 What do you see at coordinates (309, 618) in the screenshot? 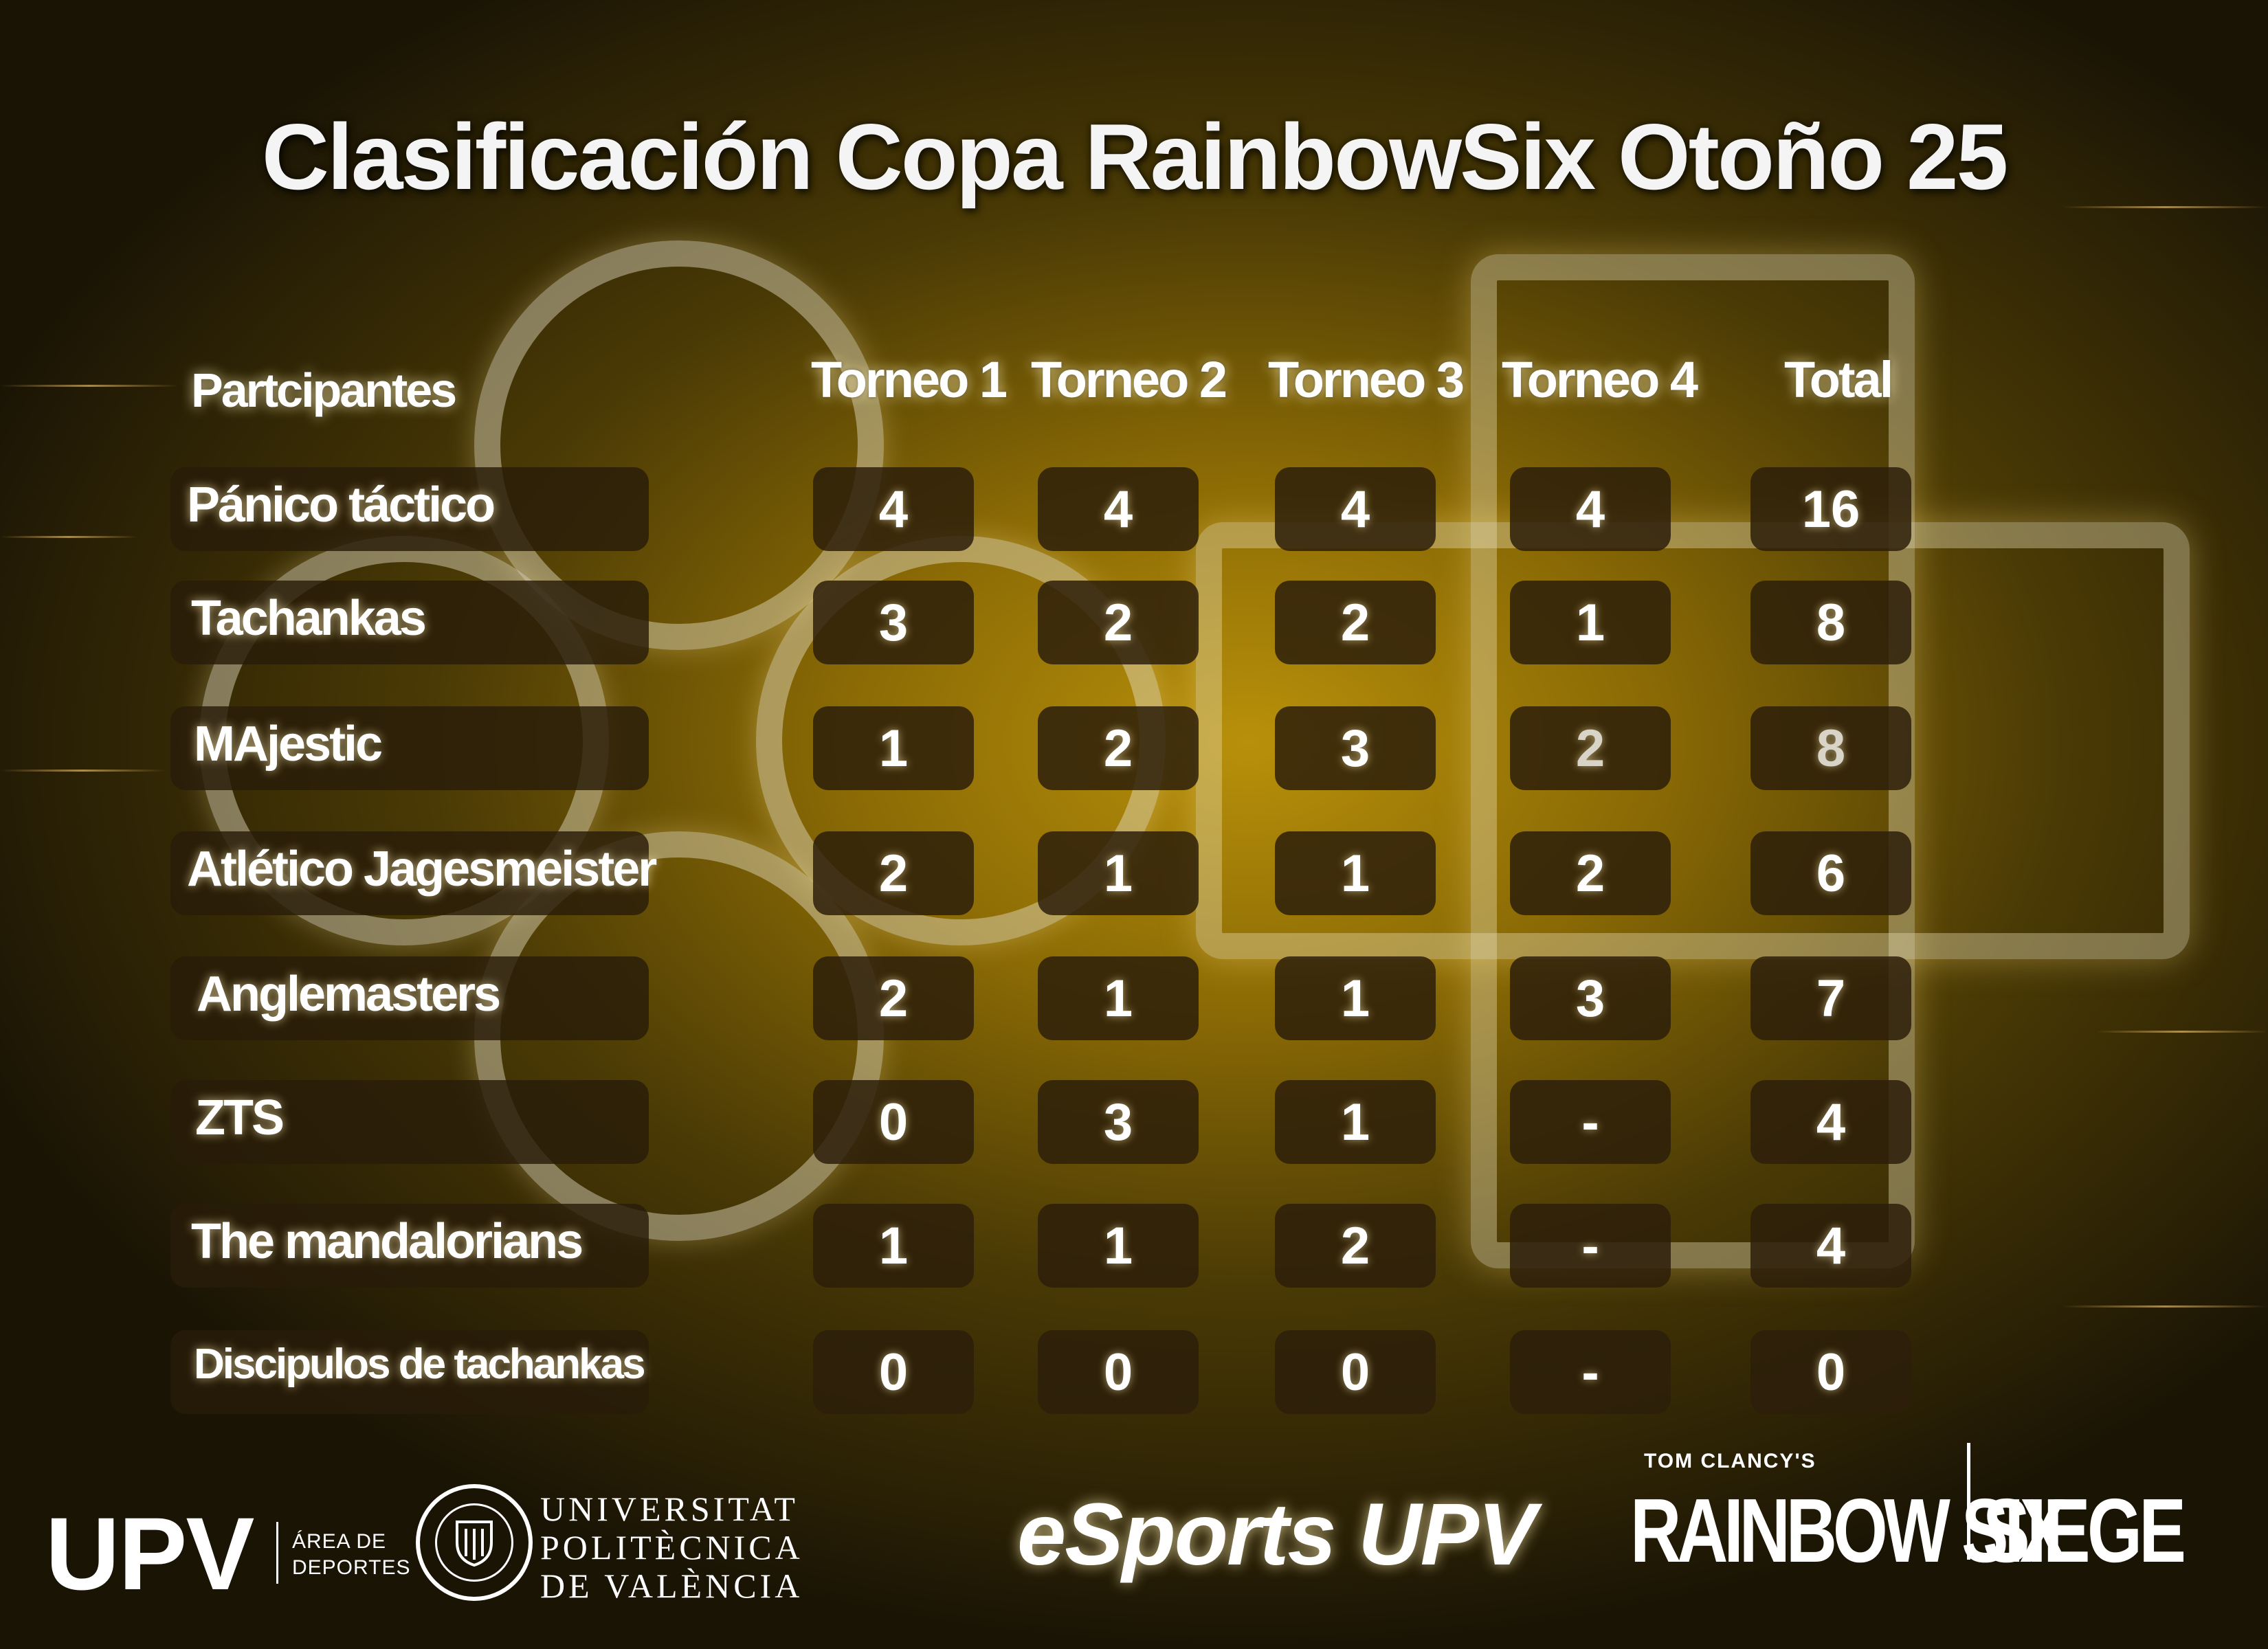
I see `participant-name: Tachankas` at bounding box center [309, 618].